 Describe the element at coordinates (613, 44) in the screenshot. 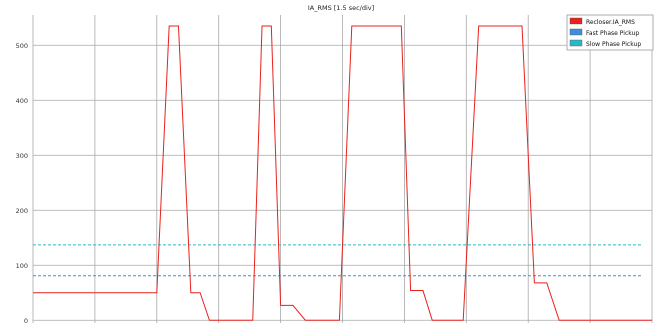

I see `legend-label-slow-phase-pickup: Slow Phase Pickup` at that location.